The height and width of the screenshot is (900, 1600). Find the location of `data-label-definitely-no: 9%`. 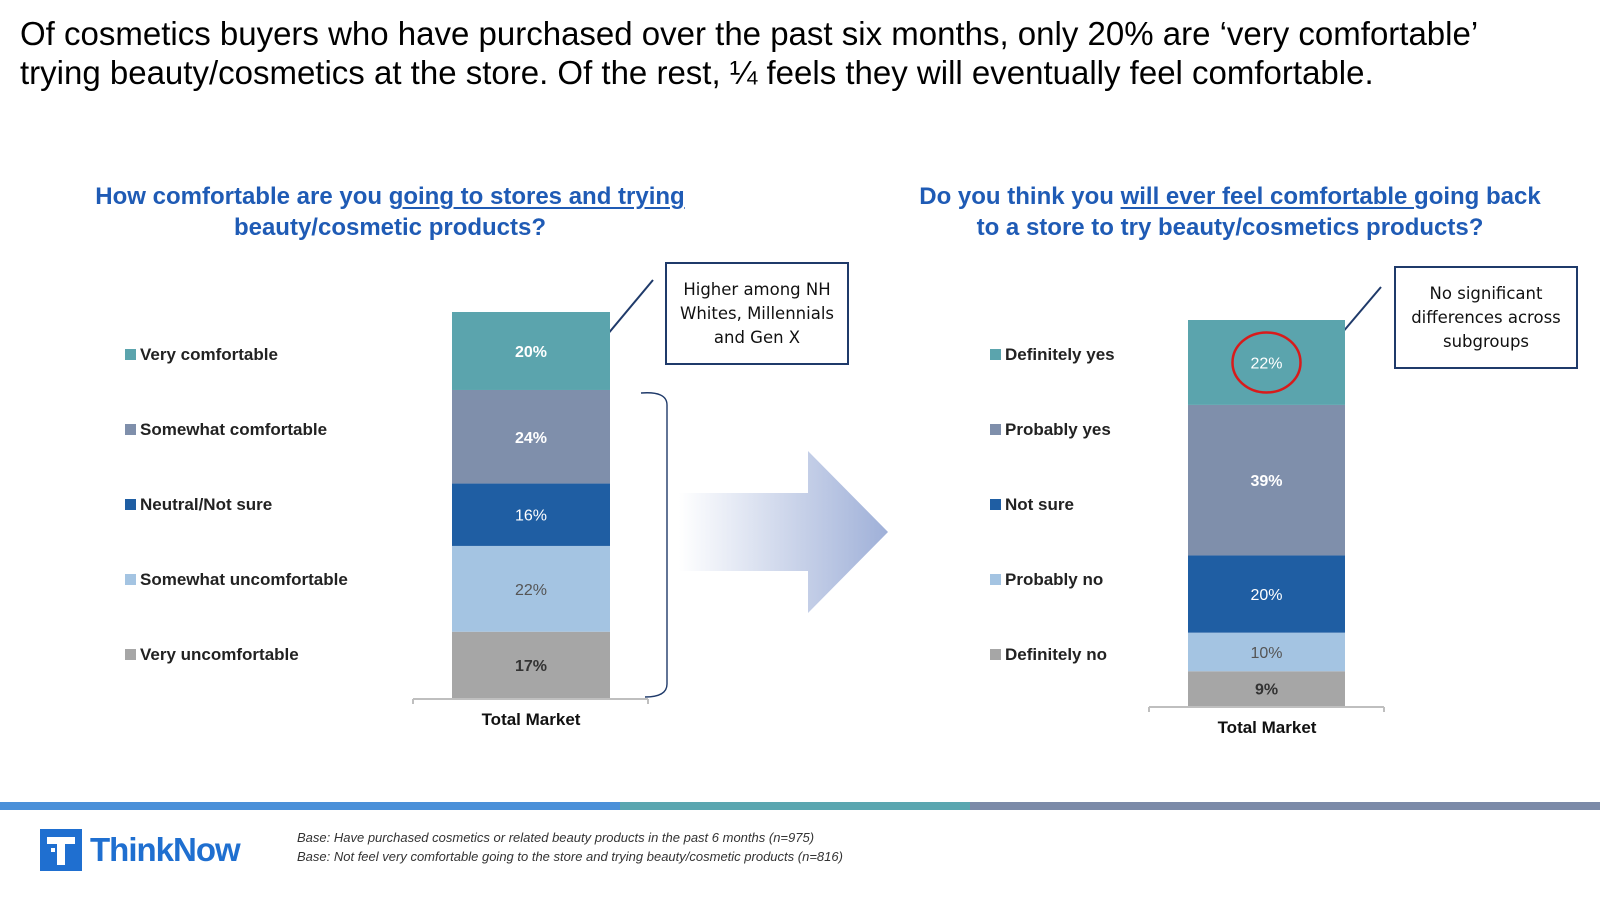

data-label-definitely-no: 9% is located at coordinates (1266, 690).